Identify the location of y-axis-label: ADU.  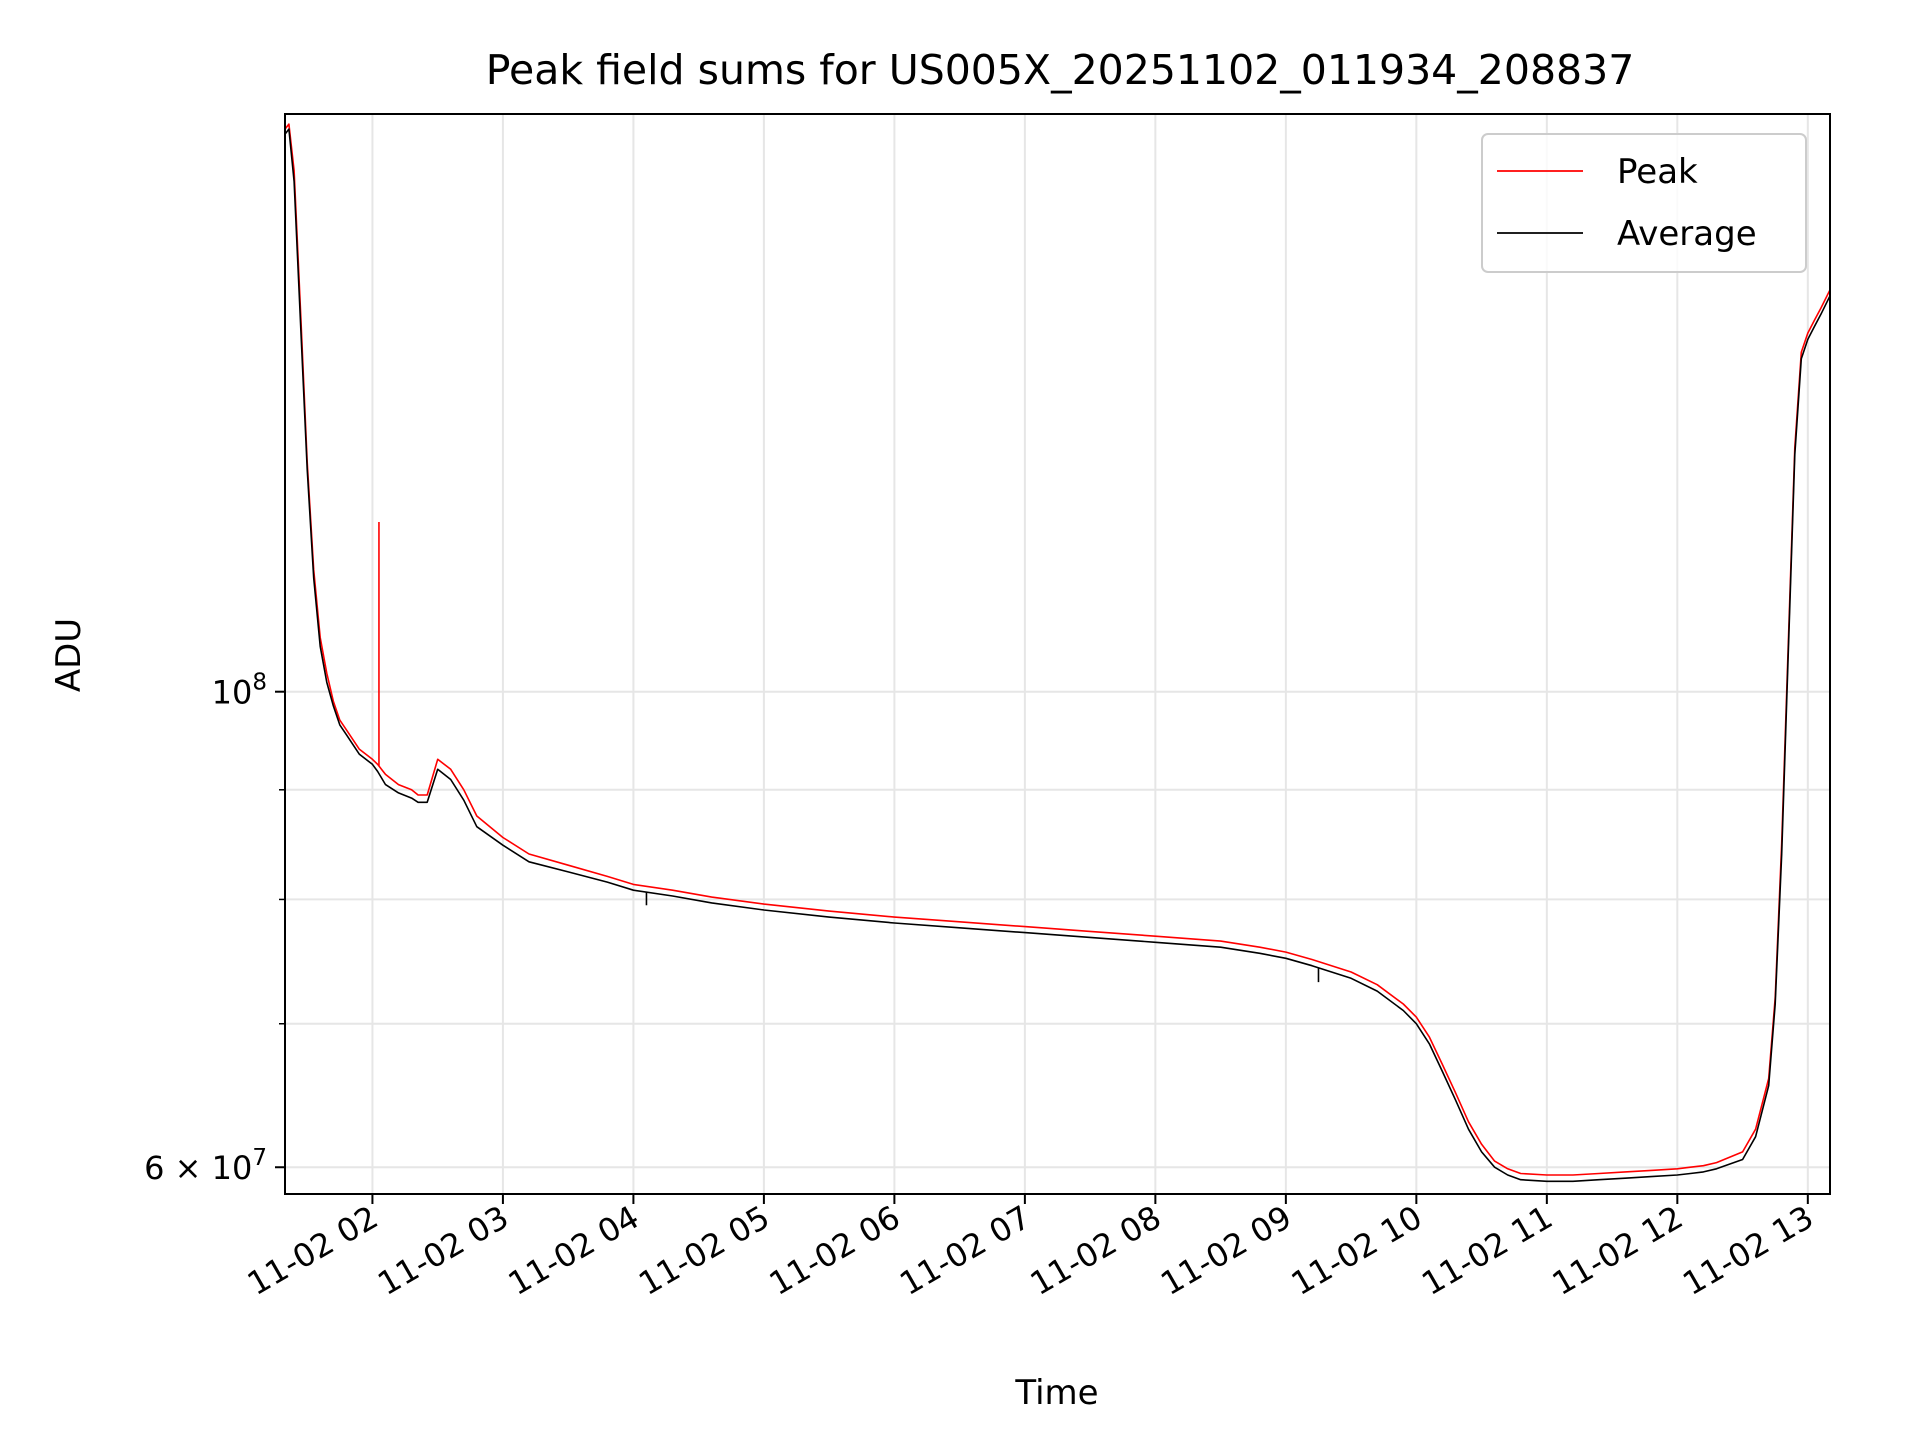
(69, 655).